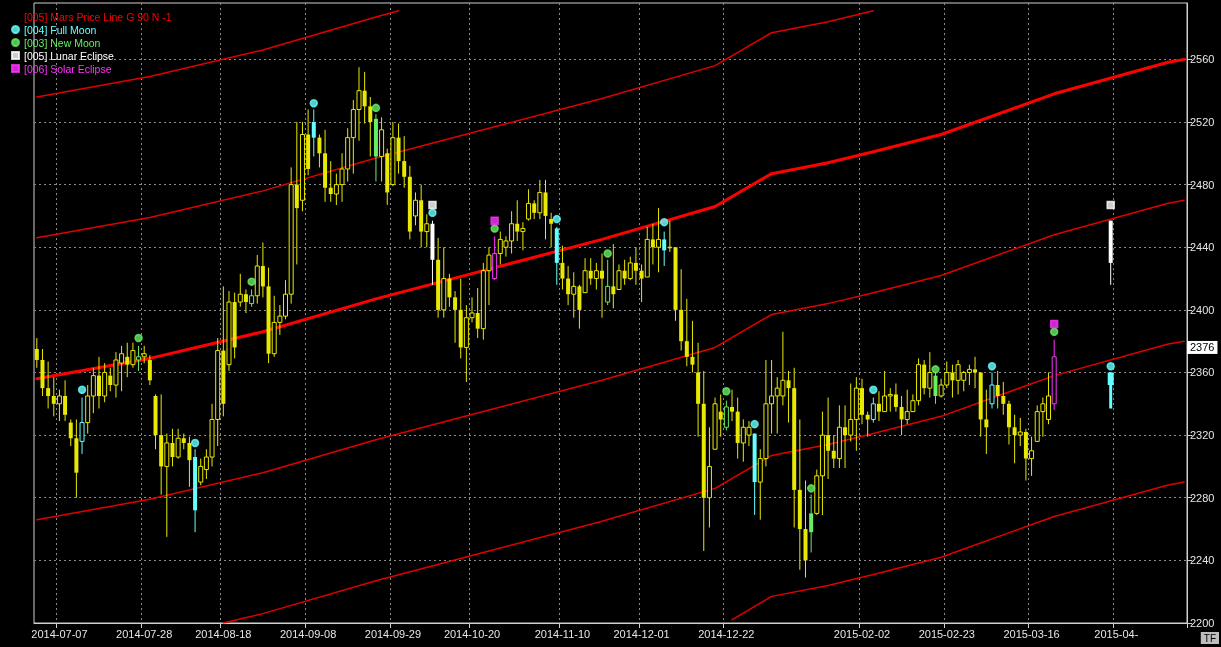 This screenshot has width=1221, height=647. I want to click on y-tick-label: 2440, so click(1202, 247).